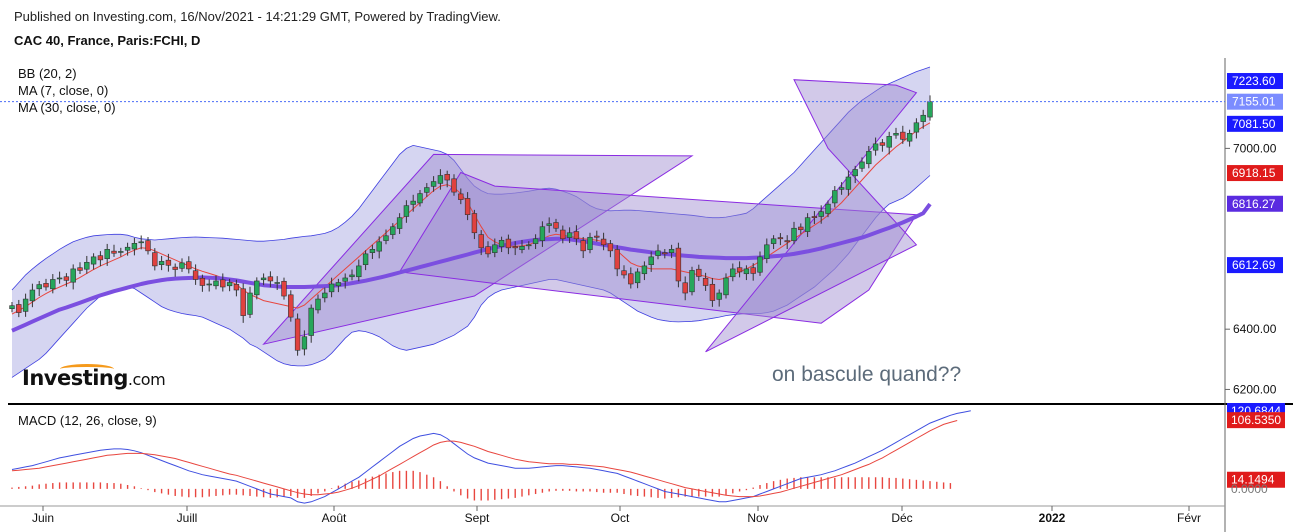 The width and height of the screenshot is (1293, 532). What do you see at coordinates (620, 518) in the screenshot?
I see `x-tick-label: Oct` at bounding box center [620, 518].